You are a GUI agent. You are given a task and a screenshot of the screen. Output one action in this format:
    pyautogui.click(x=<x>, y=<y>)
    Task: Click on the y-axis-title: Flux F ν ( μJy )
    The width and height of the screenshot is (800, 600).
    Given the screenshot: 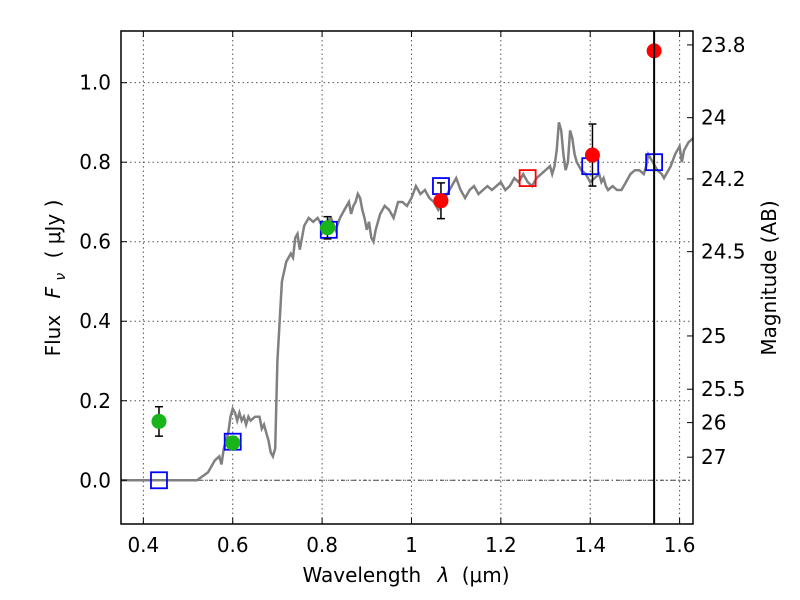 What is the action you would take?
    pyautogui.click(x=55, y=278)
    